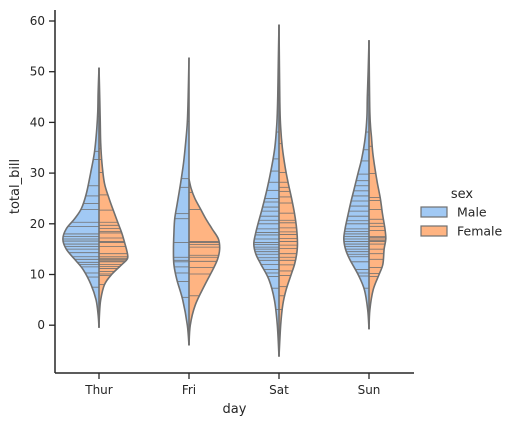  I want to click on legend-swatch-male, so click(434, 212).